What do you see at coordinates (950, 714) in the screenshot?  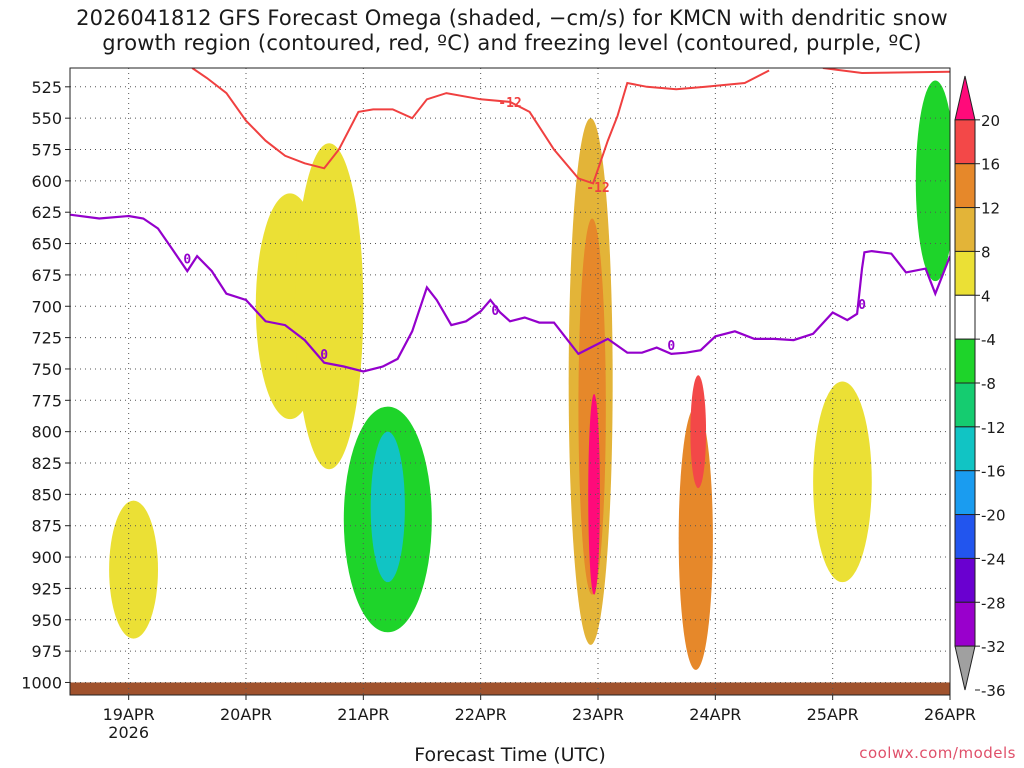 I see `x-tick-label: 26APR` at bounding box center [950, 714].